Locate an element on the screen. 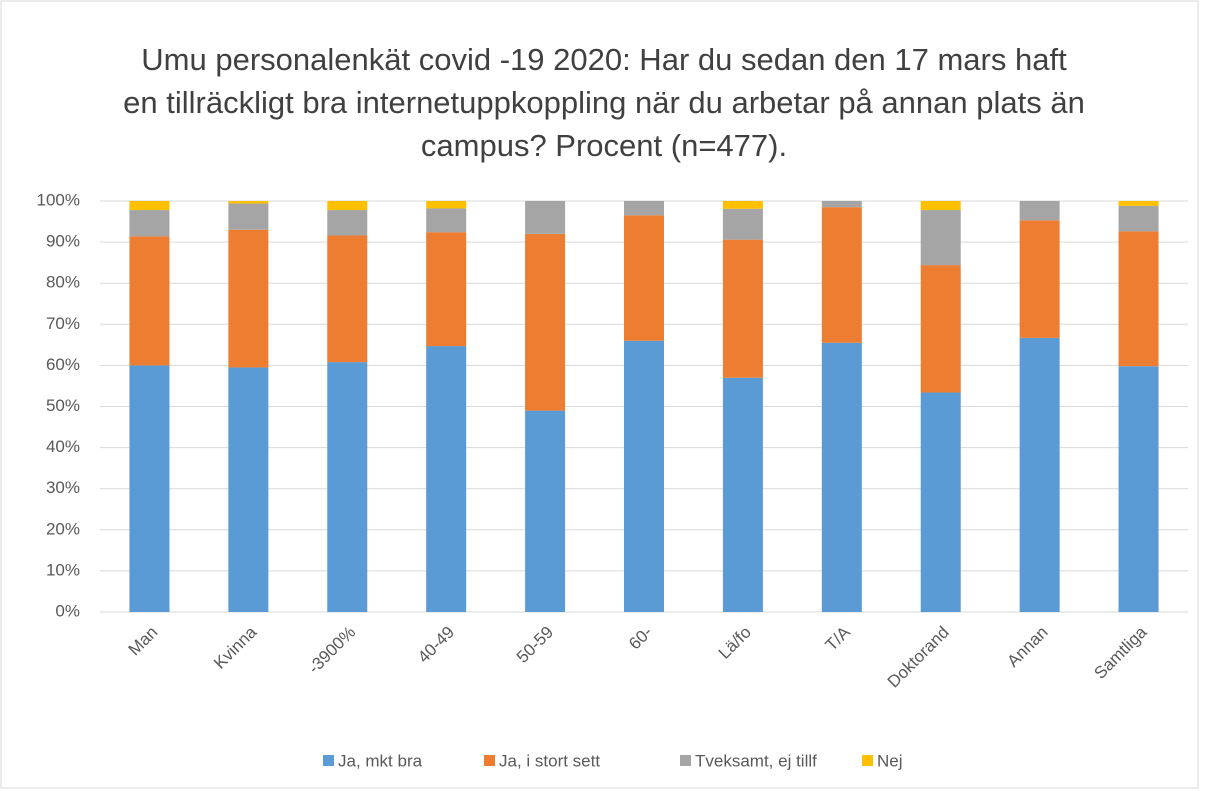  y-tick-label: 100% is located at coordinates (58, 199).